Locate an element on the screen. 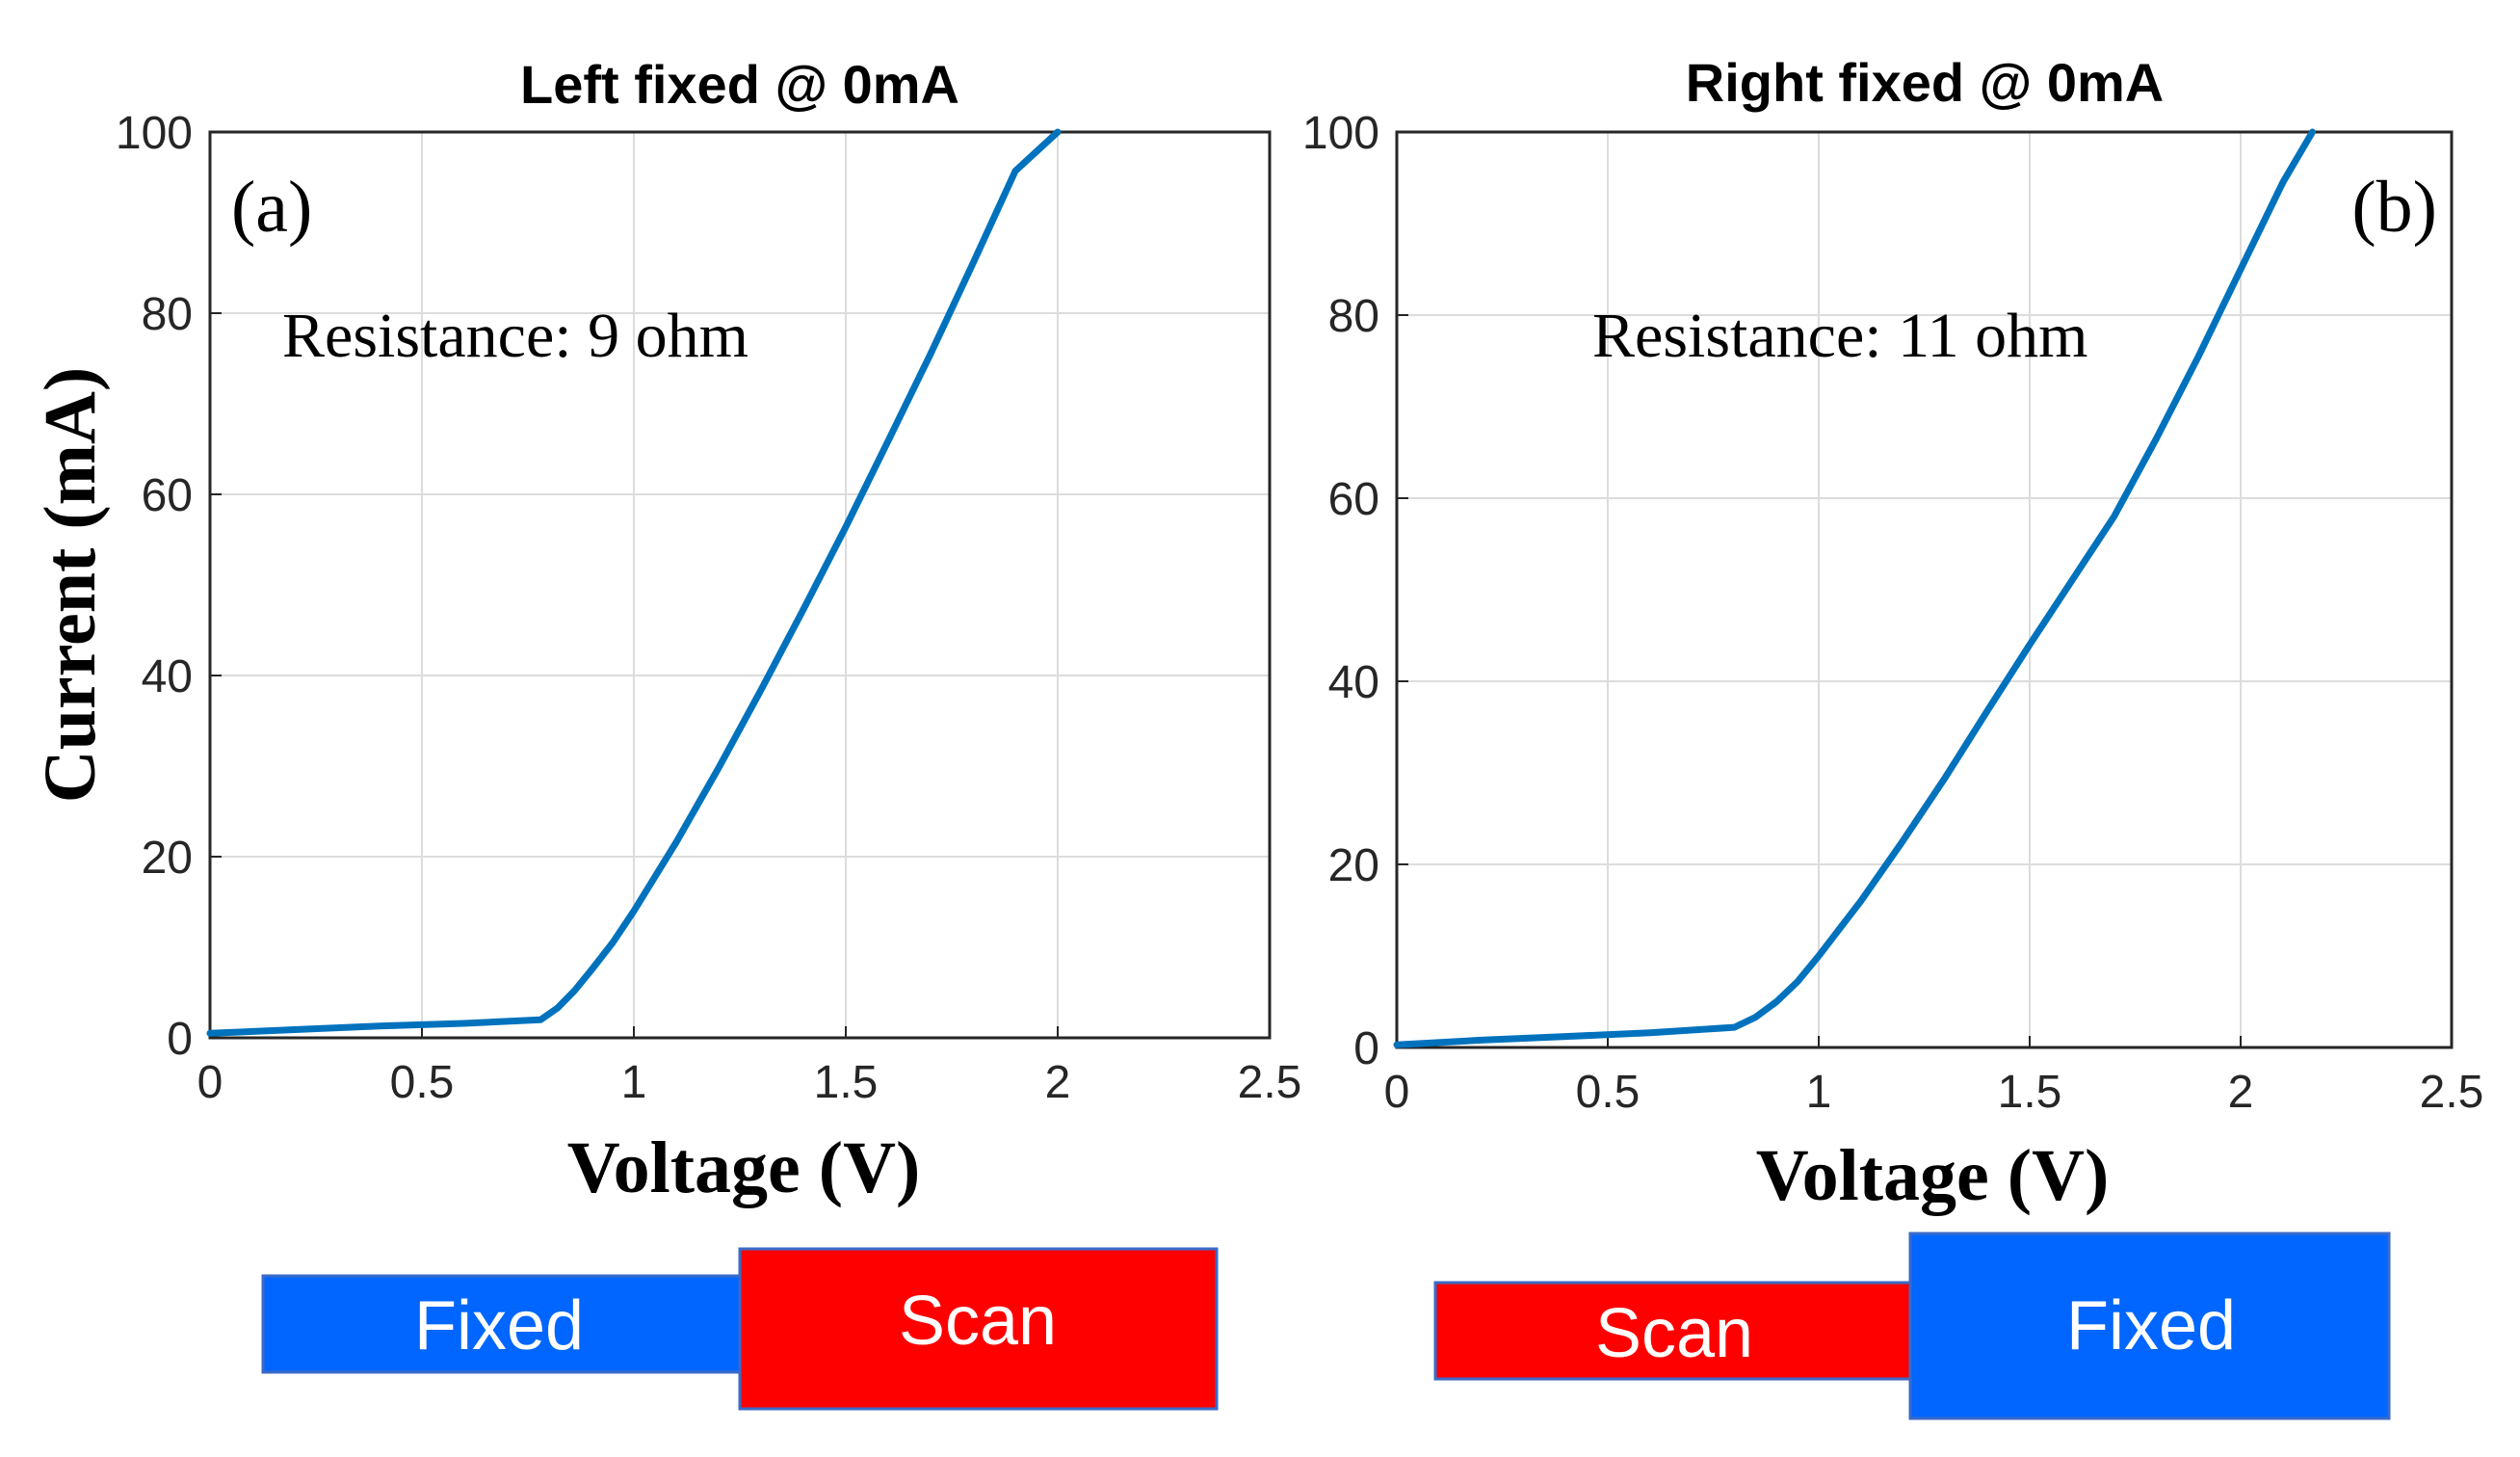 The height and width of the screenshot is (1457, 2520). fixed-box-a is located at coordinates (506, 1324).